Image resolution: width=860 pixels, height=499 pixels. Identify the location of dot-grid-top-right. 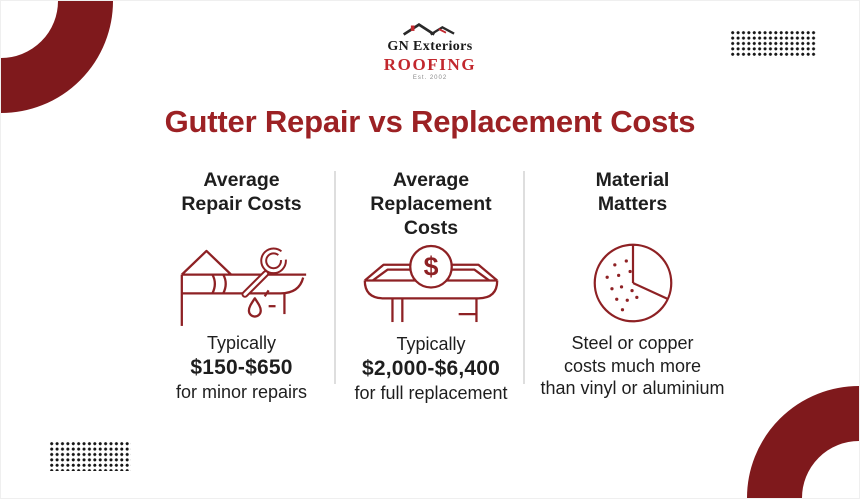
(773, 44).